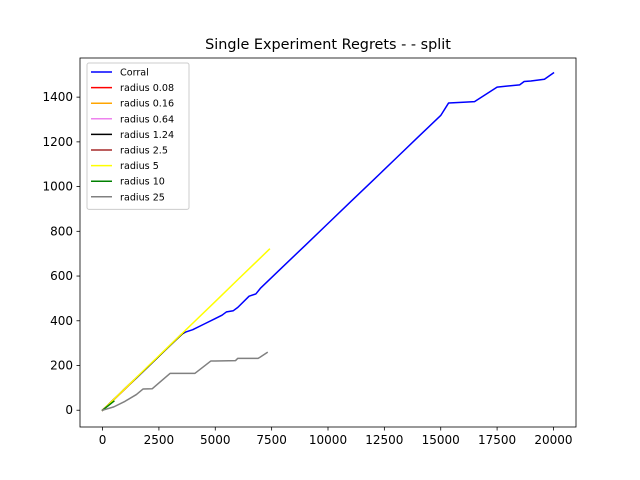  I want to click on y-tick-label-0: 0, so click(69, 410).